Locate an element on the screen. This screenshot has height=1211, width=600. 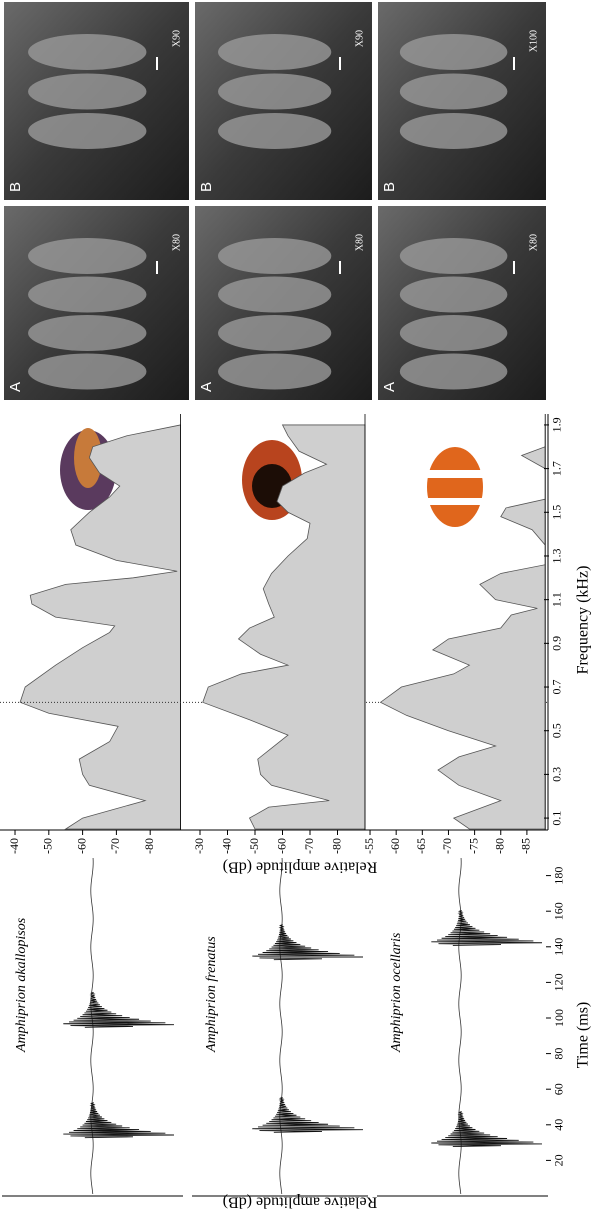
x-tick-label: 1.1 is located at coordinates (557, 599).